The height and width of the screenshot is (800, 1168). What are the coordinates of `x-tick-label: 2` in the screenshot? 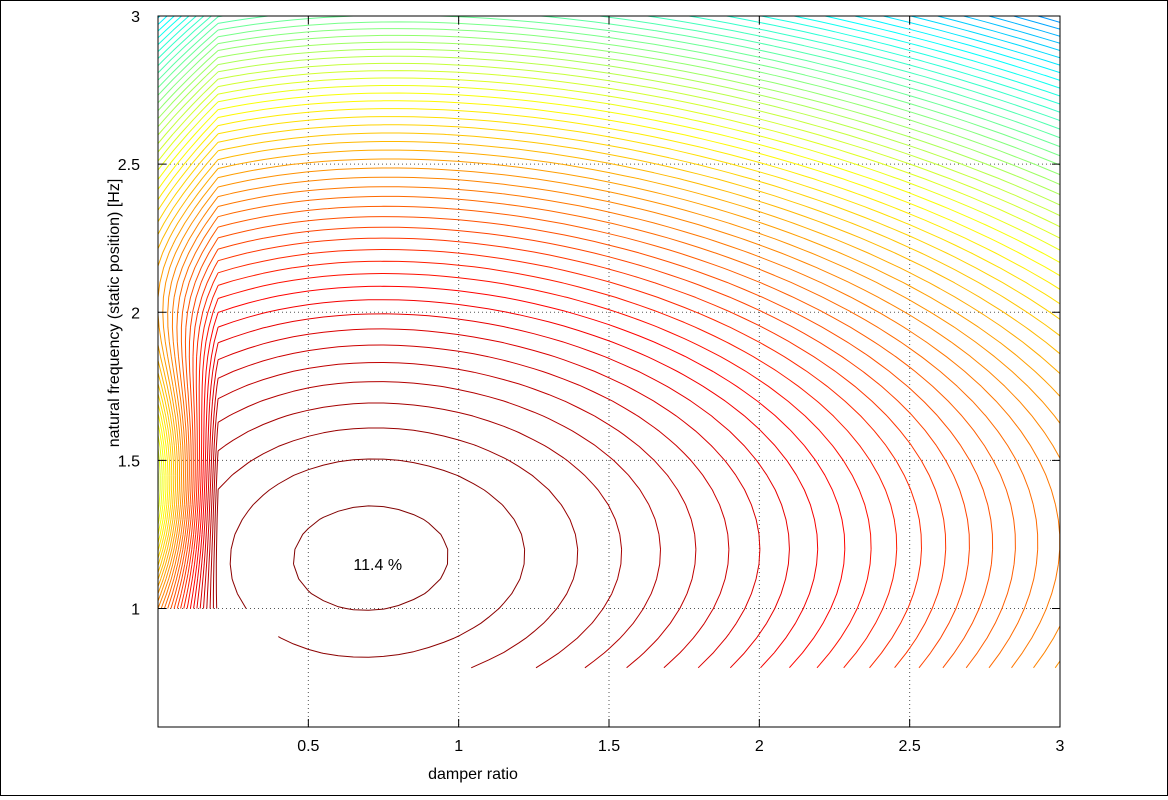 It's located at (759, 746).